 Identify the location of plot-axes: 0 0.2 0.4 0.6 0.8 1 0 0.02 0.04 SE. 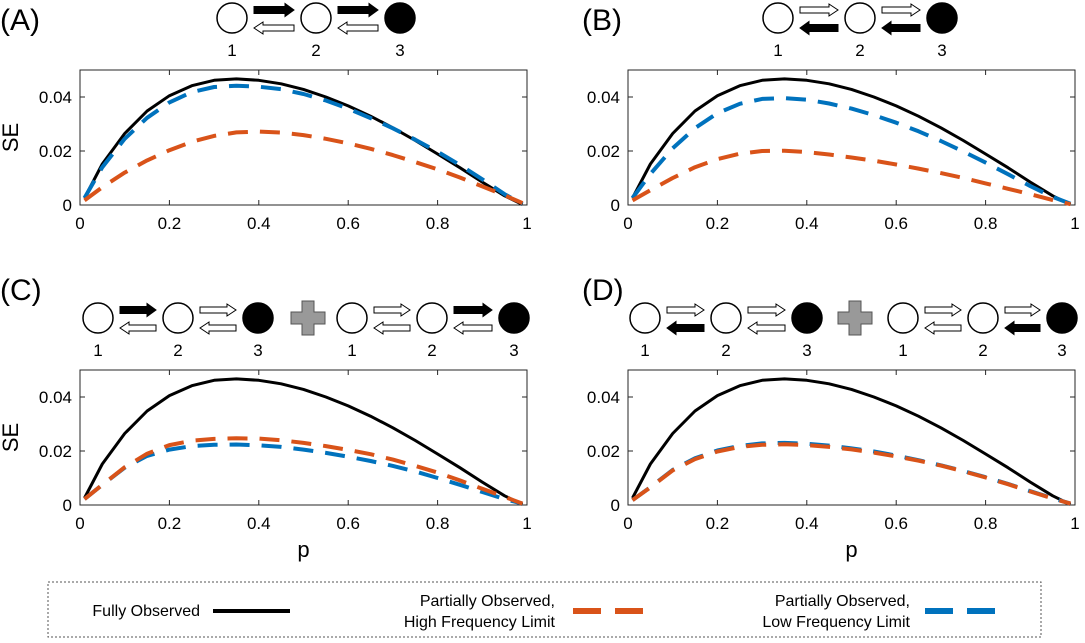
(266, 151).